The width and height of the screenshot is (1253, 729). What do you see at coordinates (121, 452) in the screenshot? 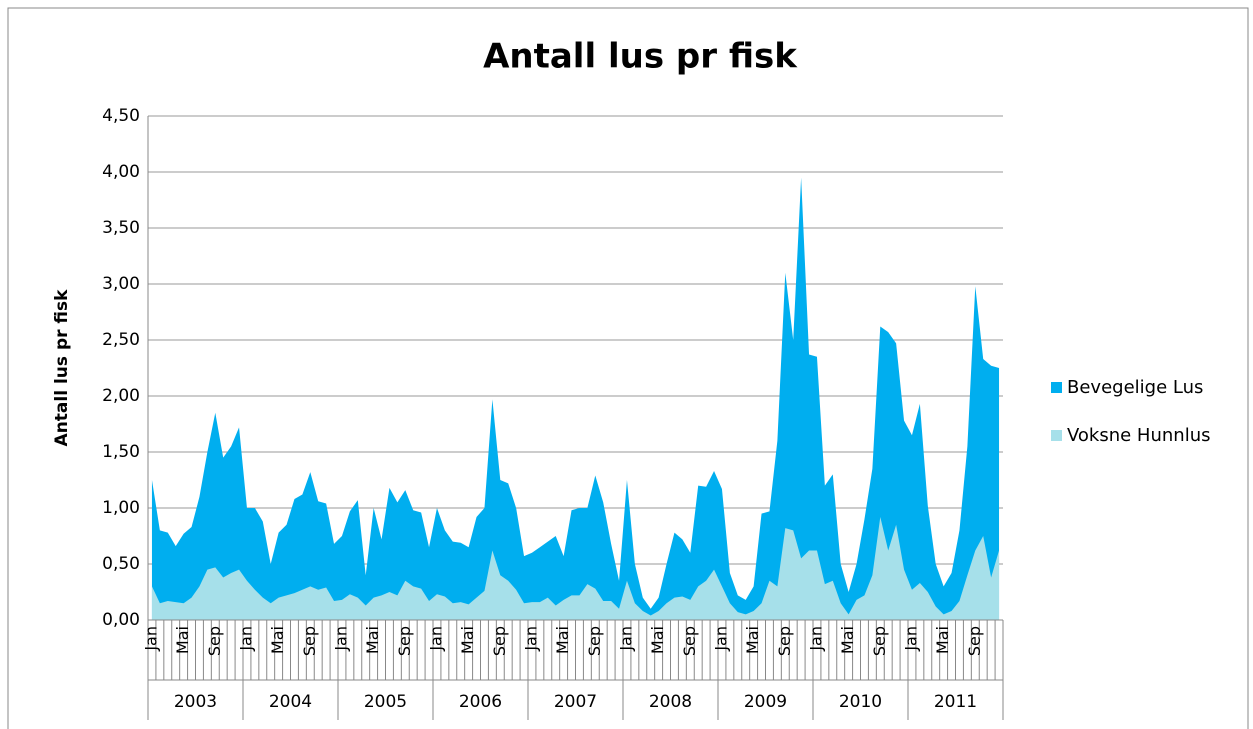
I see `y-tick-label: 1,50` at bounding box center [121, 452].